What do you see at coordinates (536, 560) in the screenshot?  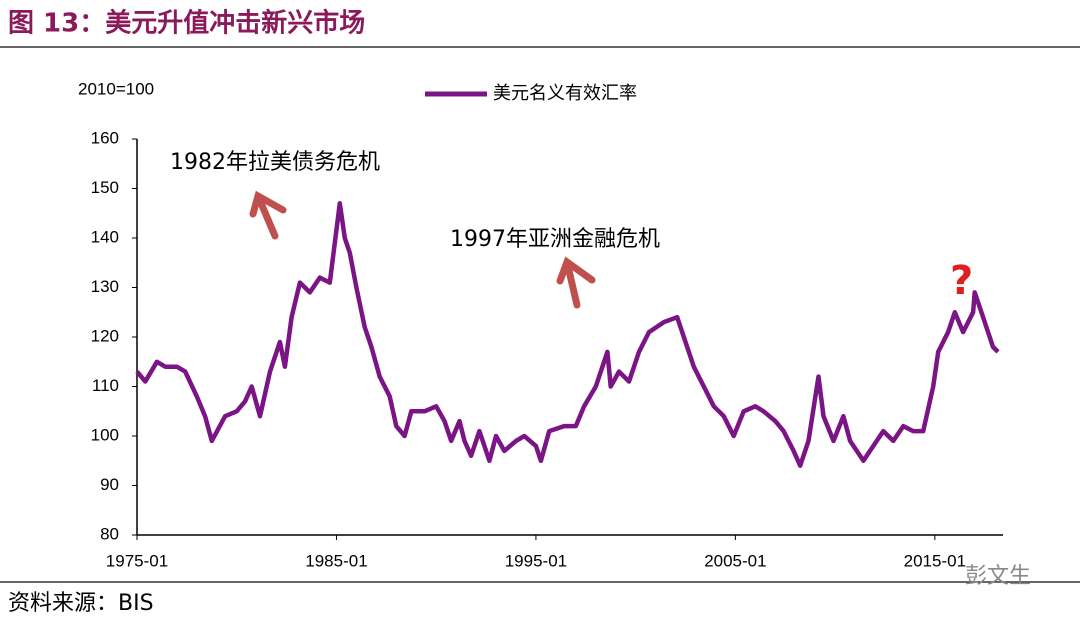 I see `x-tick-label: 1995-01` at bounding box center [536, 560].